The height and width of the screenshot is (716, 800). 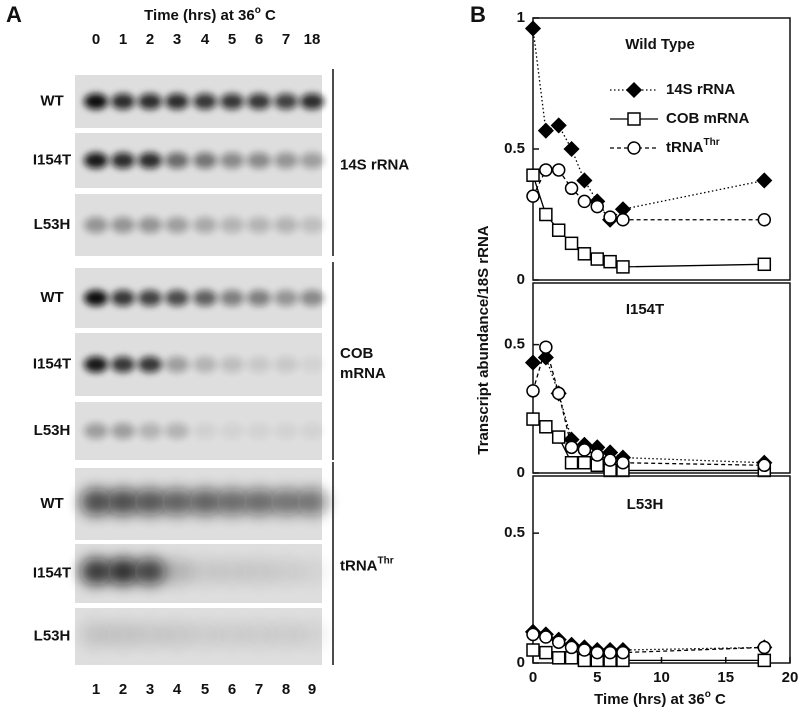 I want to click on lane-time: 7, so click(x=286, y=39).